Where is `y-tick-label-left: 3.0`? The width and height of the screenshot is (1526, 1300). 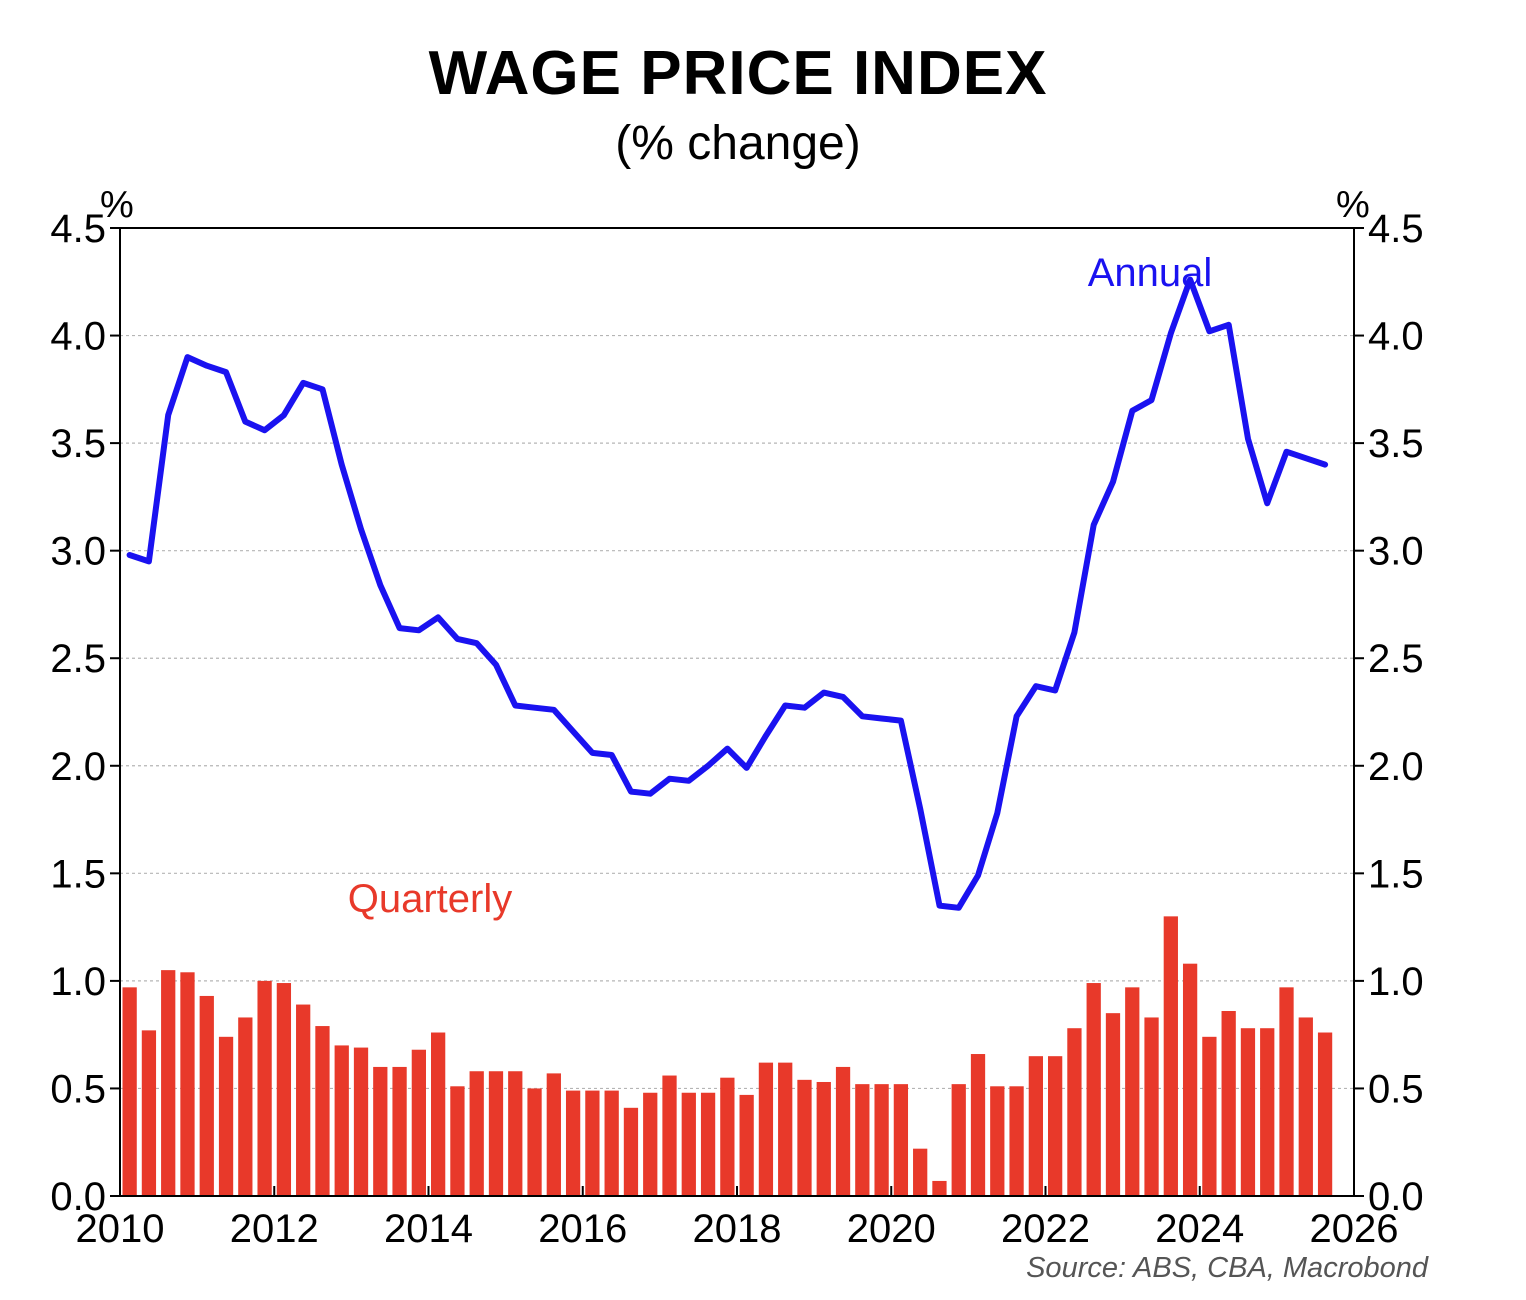
y-tick-label-left: 3.0 is located at coordinates (78, 552).